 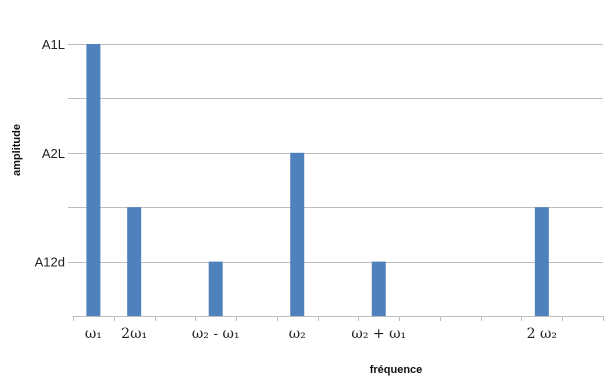 What do you see at coordinates (53, 153) in the screenshot?
I see `y-tick-label: A2L` at bounding box center [53, 153].